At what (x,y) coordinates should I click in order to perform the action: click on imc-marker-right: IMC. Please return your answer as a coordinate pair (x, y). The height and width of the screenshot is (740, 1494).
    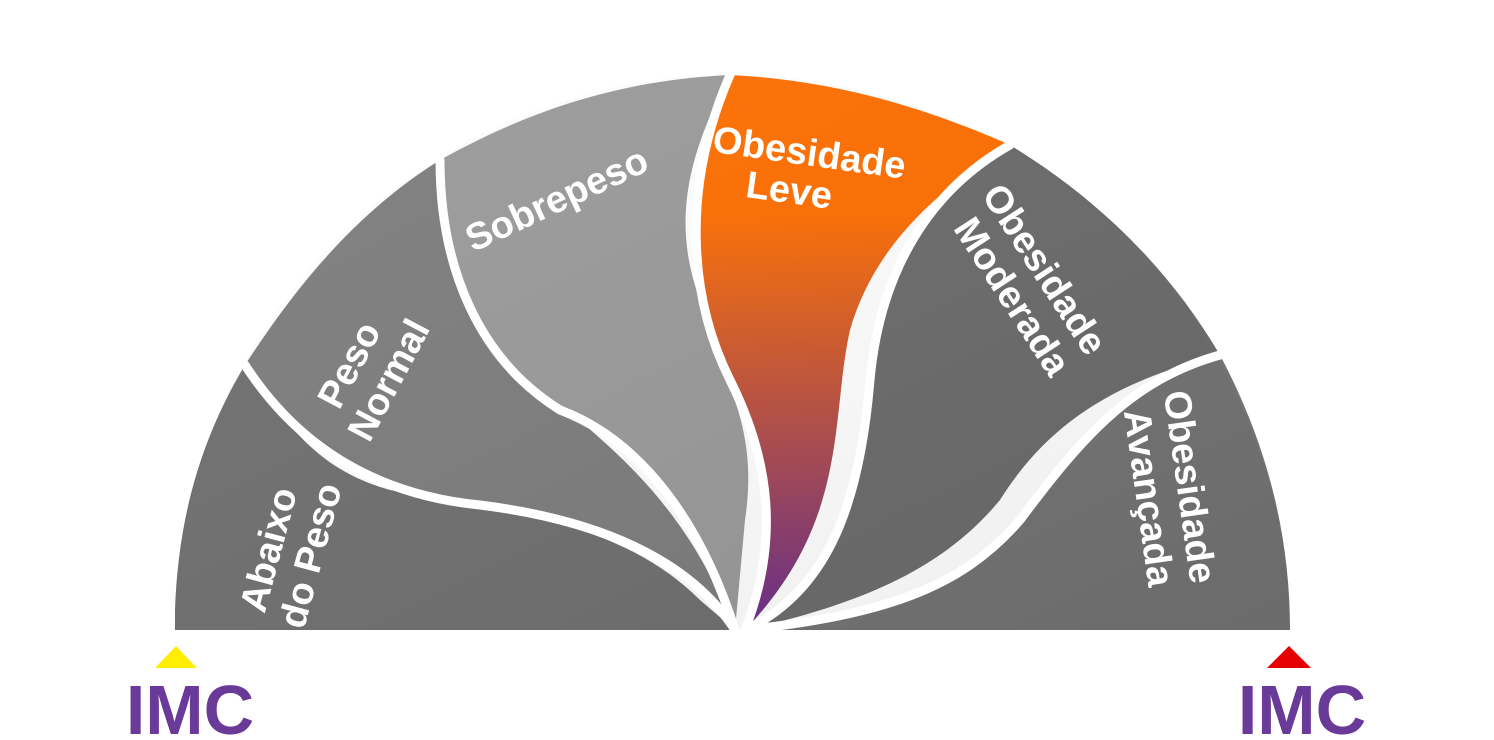
    Looking at the image, I should click on (1302, 693).